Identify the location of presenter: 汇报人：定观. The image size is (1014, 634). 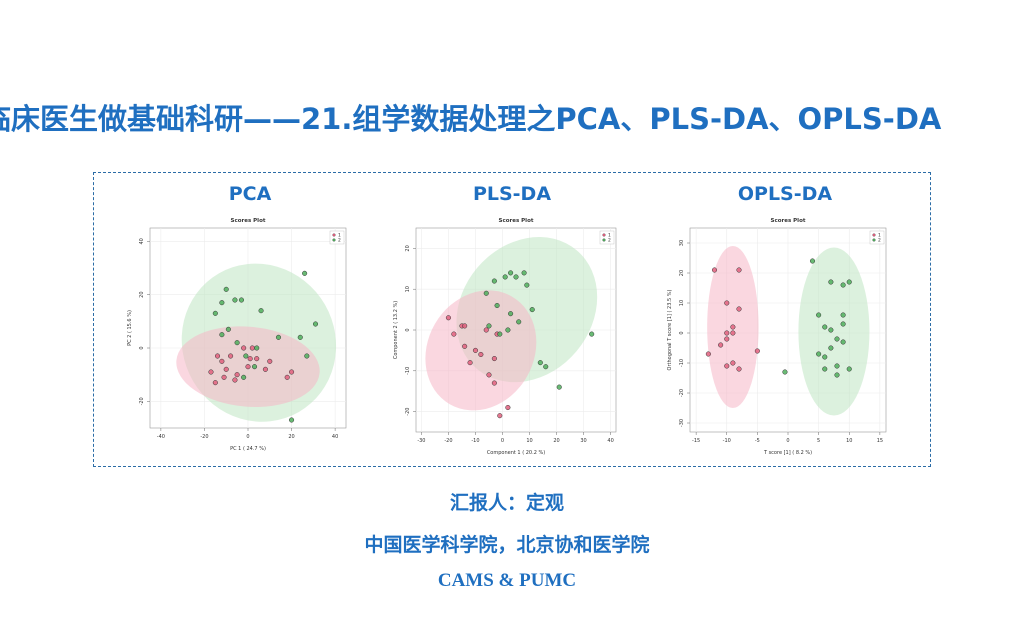
(506, 503).